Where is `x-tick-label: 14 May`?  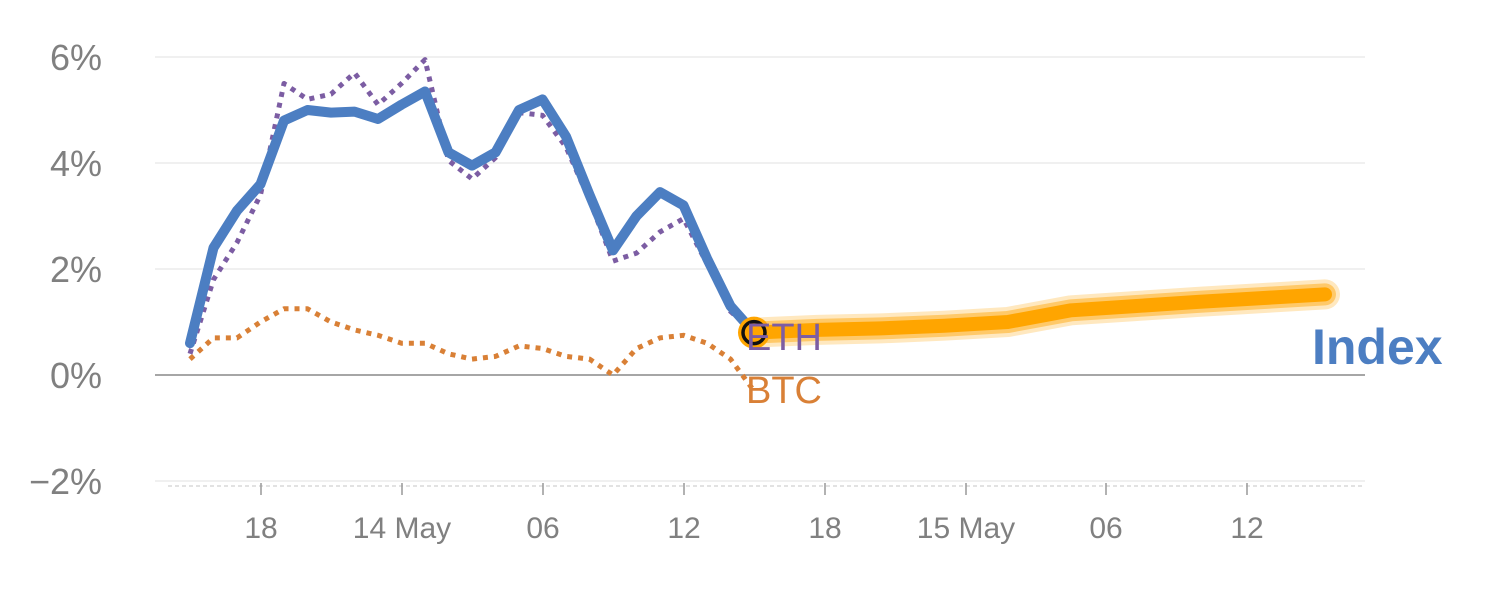
x-tick-label: 14 May is located at coordinates (402, 528).